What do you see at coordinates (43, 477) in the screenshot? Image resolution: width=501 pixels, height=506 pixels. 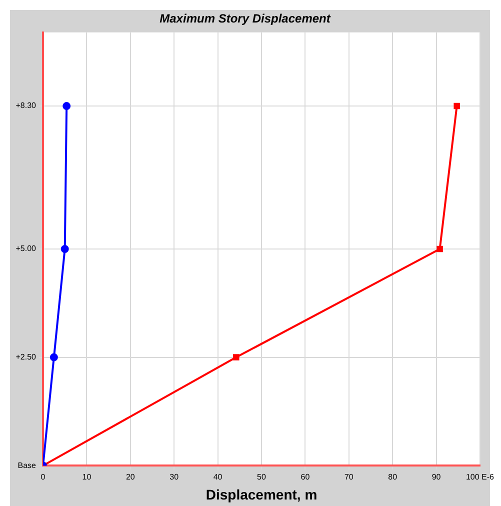 I see `x-tick-label: 0` at bounding box center [43, 477].